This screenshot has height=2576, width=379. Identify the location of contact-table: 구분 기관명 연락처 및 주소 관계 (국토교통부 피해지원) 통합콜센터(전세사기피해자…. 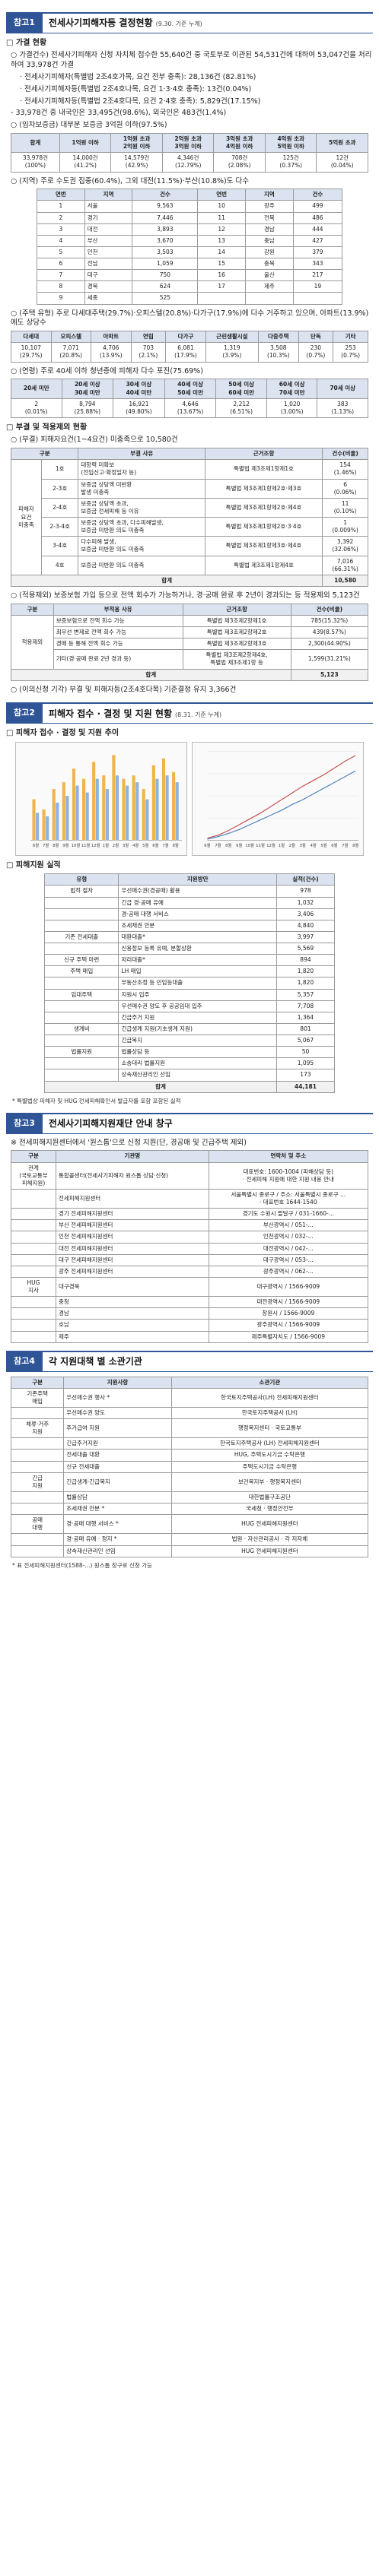
(190, 1246).